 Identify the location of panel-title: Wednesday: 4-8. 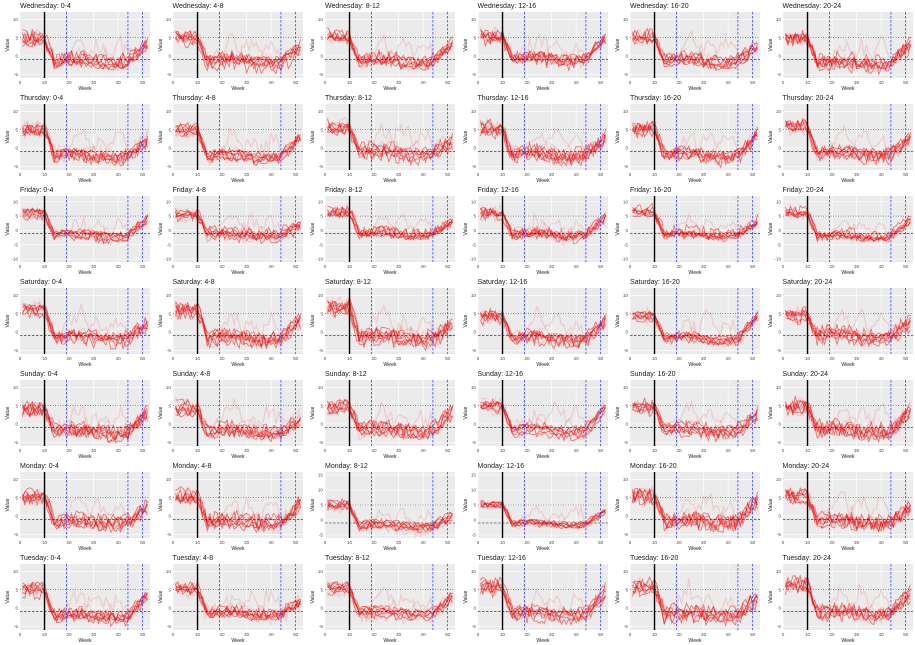
(198, 6).